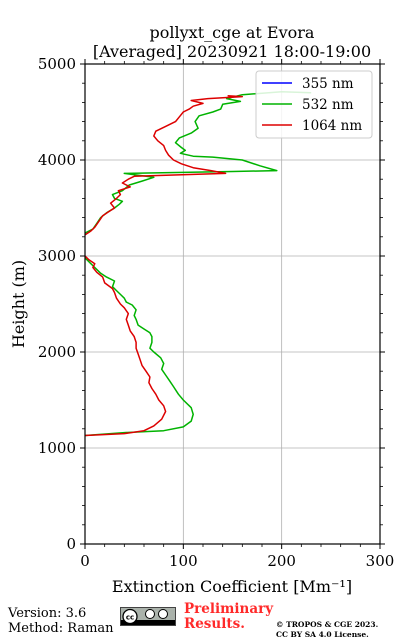 This screenshot has width=400, height=640. I want to click on chart-subtitle: [Averaged] 20230921 18:00-19:00, so click(232, 51).